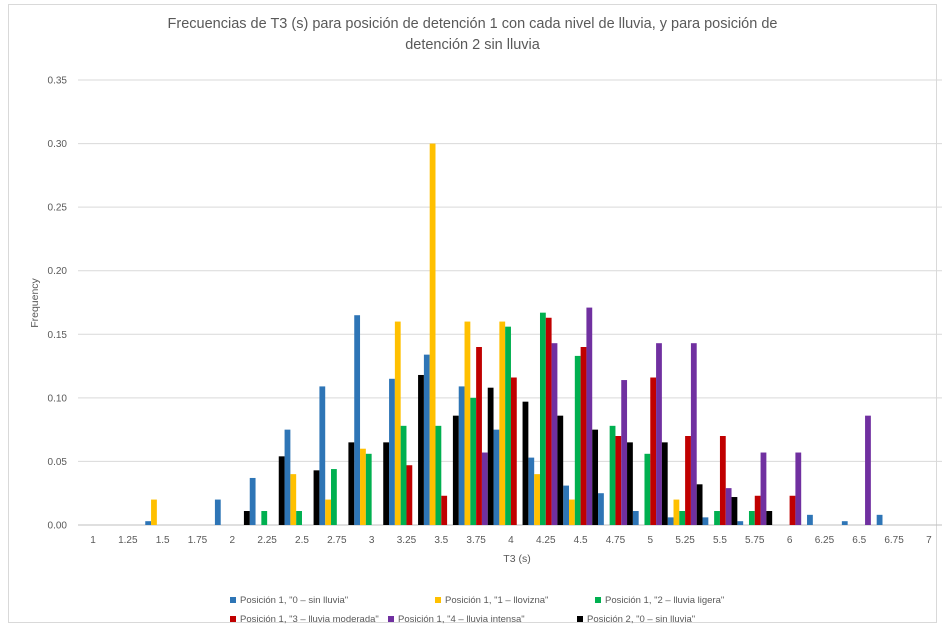 The height and width of the screenshot is (627, 945). Describe the element at coordinates (516, 559) in the screenshot. I see `x-axis-label: T3 (s)` at that location.